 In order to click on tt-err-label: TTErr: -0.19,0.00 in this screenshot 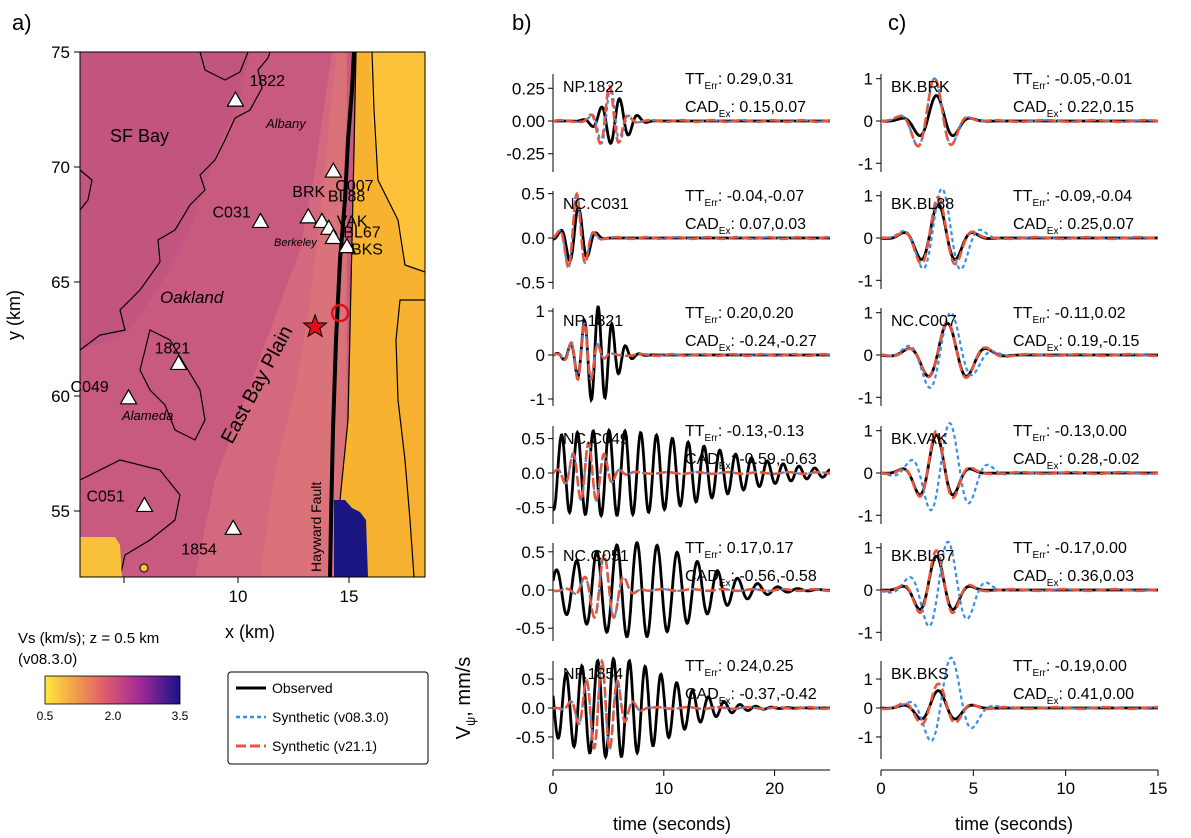, I will do `click(1070, 668)`.